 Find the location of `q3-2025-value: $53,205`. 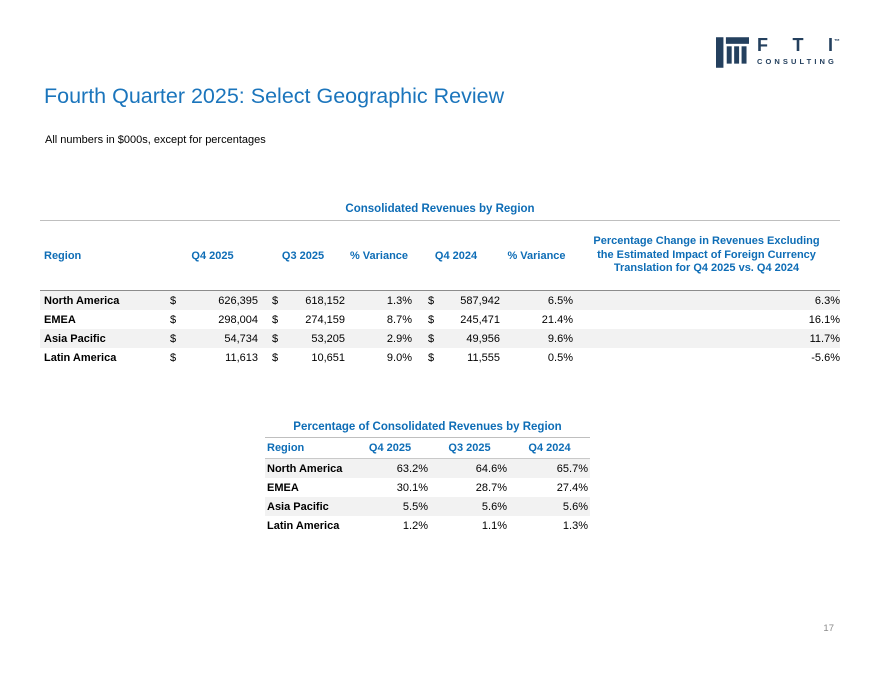

q3-2025-value: $53,205 is located at coordinates (308, 338).